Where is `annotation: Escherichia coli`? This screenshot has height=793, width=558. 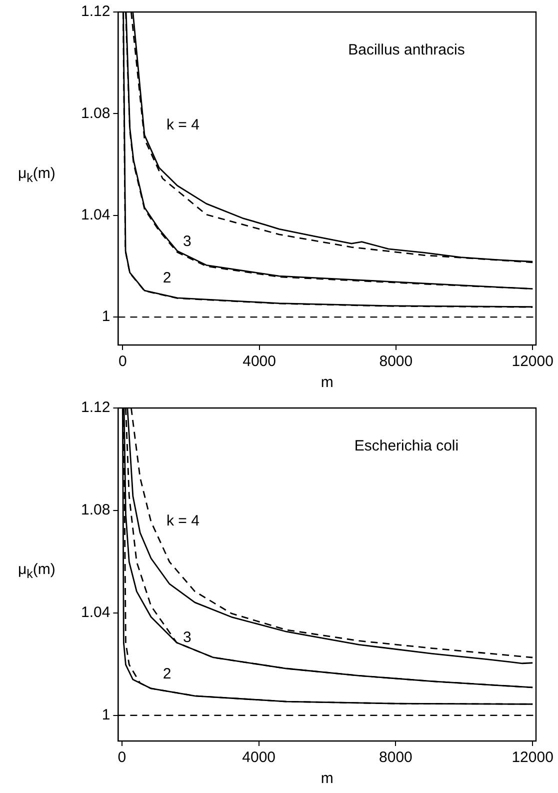 annotation: Escherichia coli is located at coordinates (406, 445).